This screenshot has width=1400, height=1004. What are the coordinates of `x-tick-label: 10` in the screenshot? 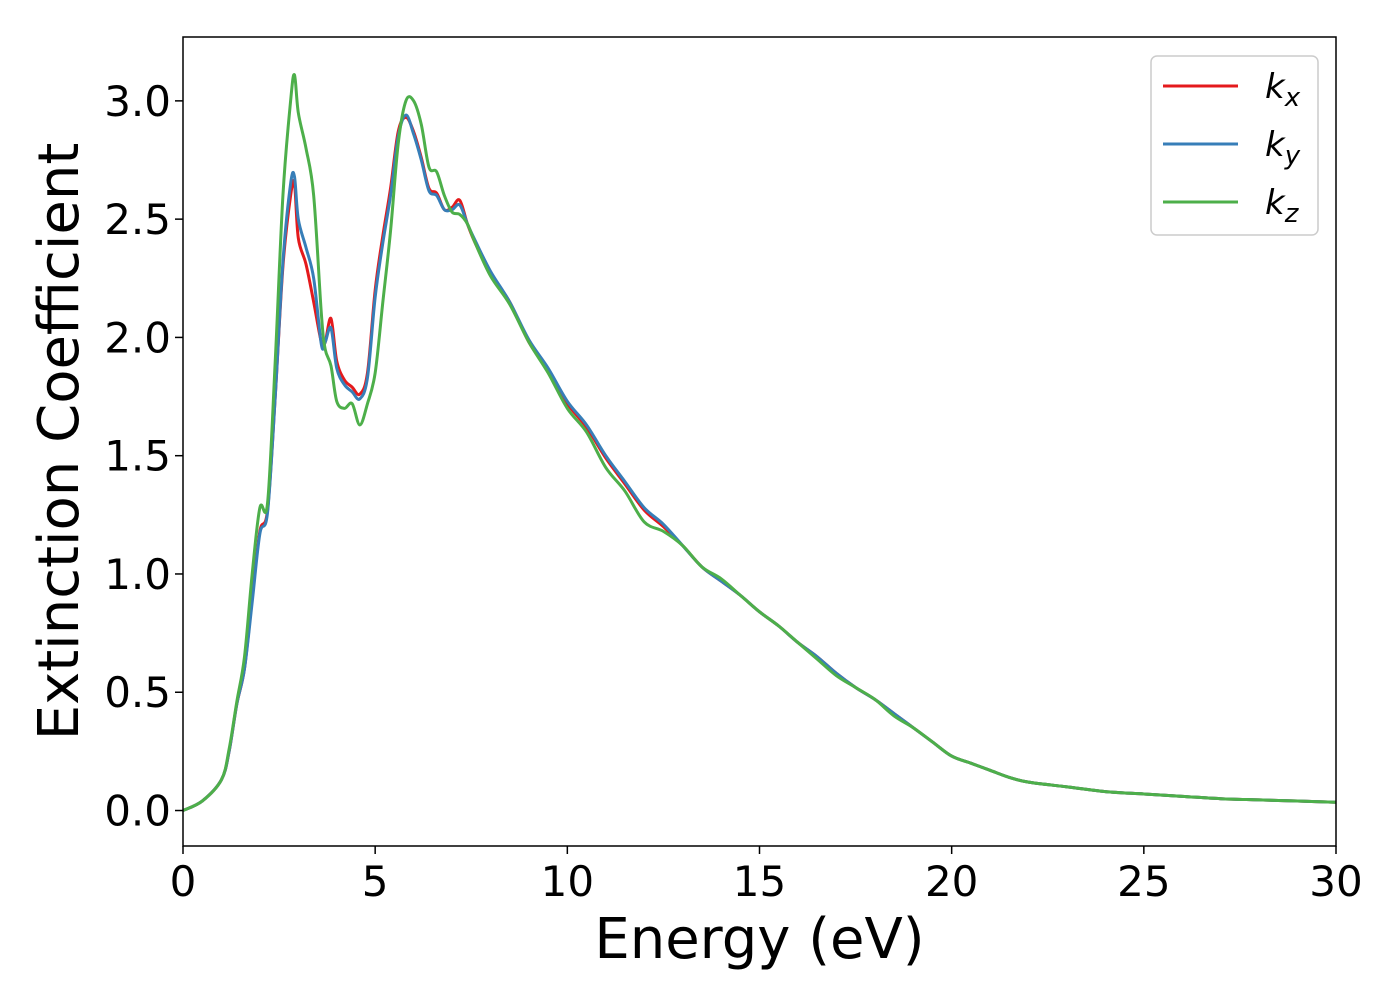 It's located at (567, 881).